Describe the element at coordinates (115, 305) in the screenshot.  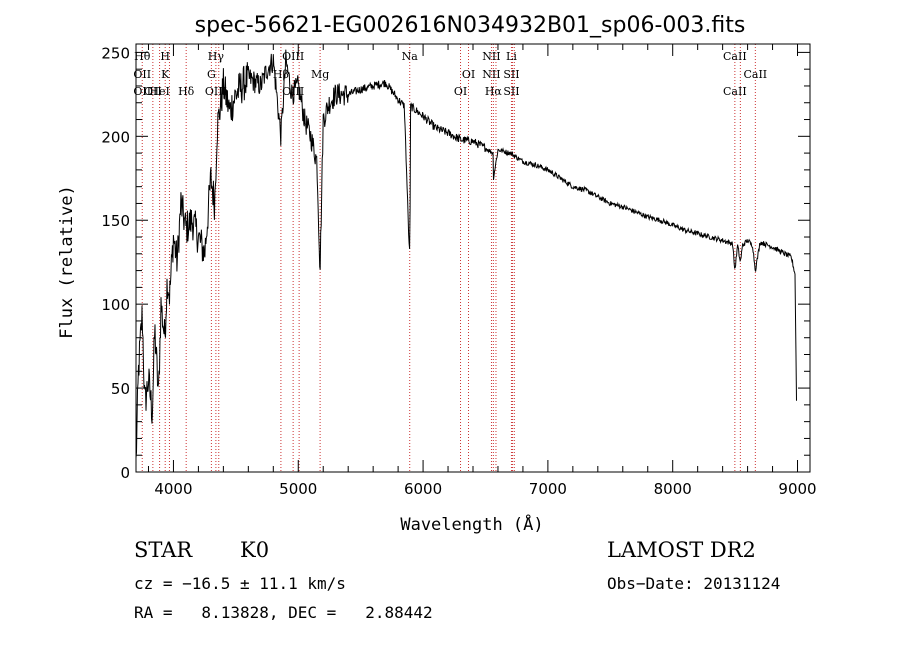
I see `y-tick-label: 100` at that location.